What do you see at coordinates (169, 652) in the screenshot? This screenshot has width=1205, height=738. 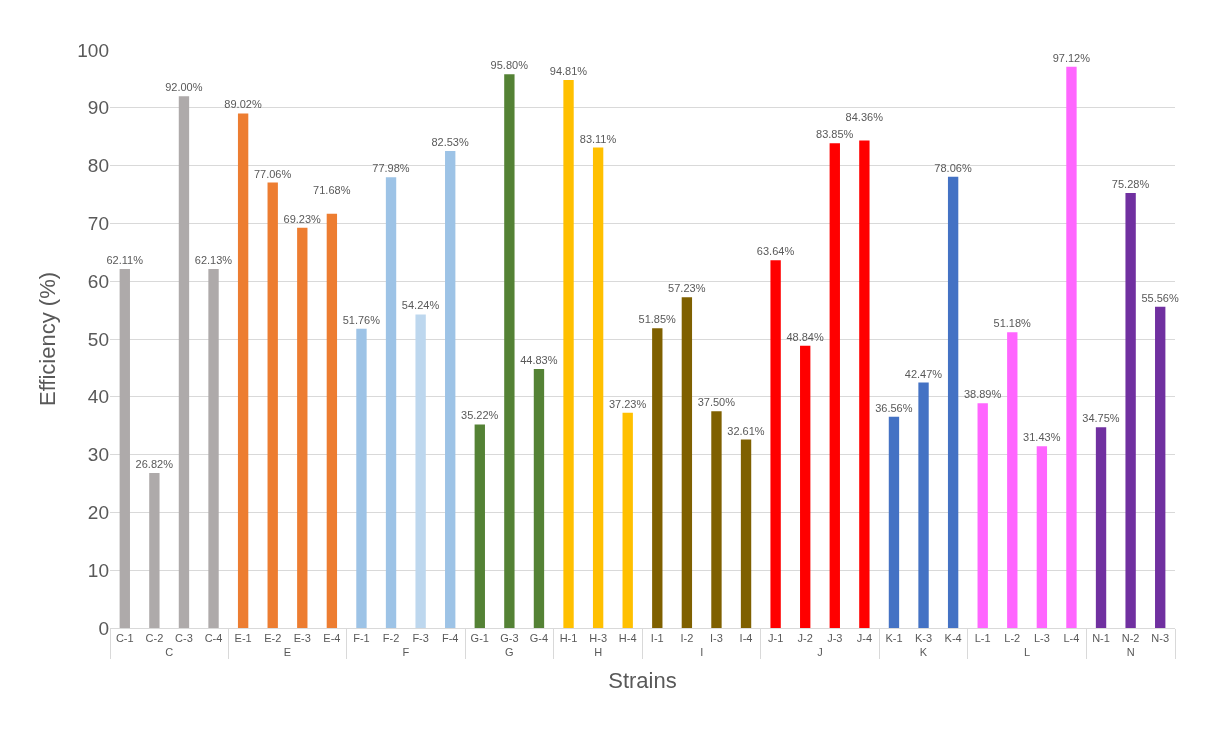 I see `series-label: C` at bounding box center [169, 652].